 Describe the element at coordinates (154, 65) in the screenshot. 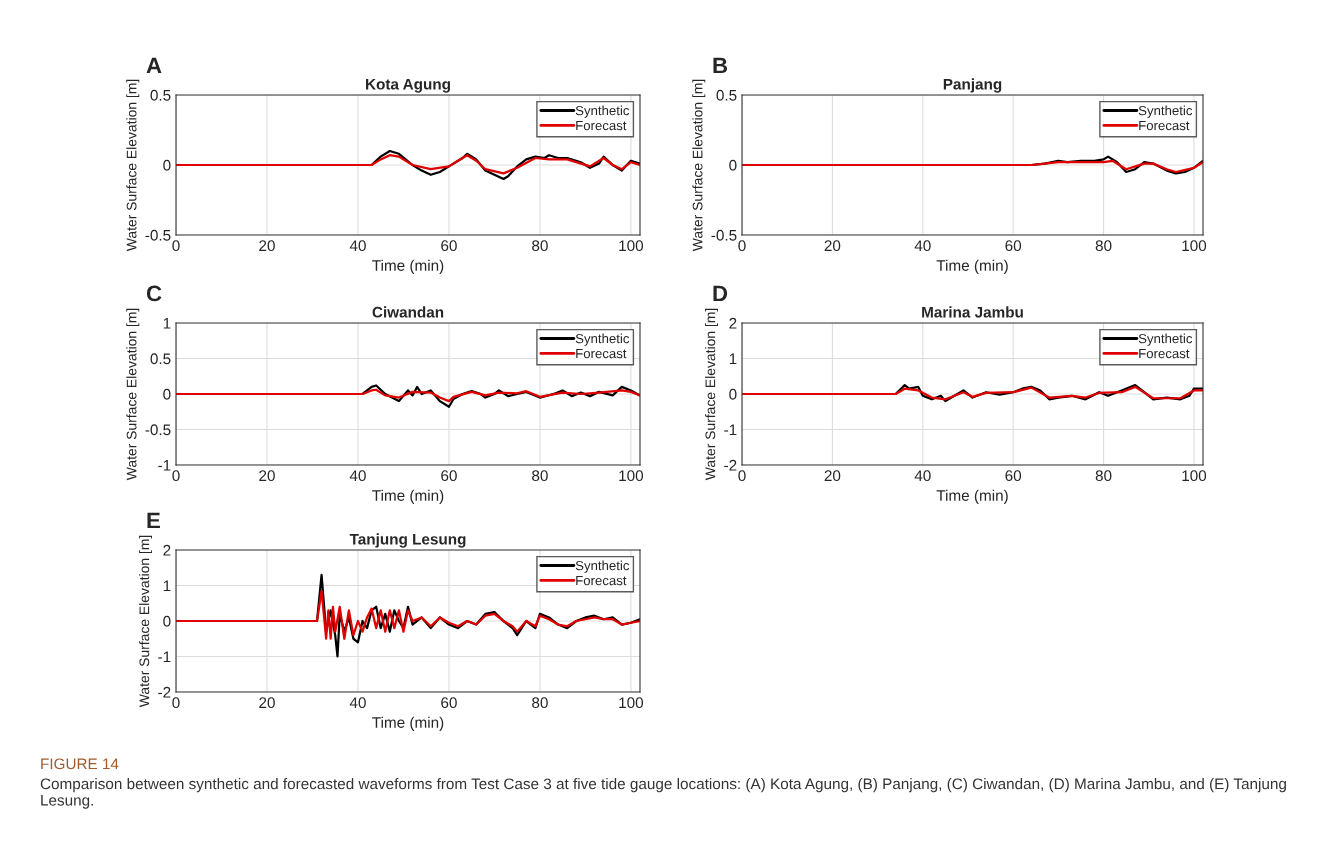

I see `text: A` at that location.